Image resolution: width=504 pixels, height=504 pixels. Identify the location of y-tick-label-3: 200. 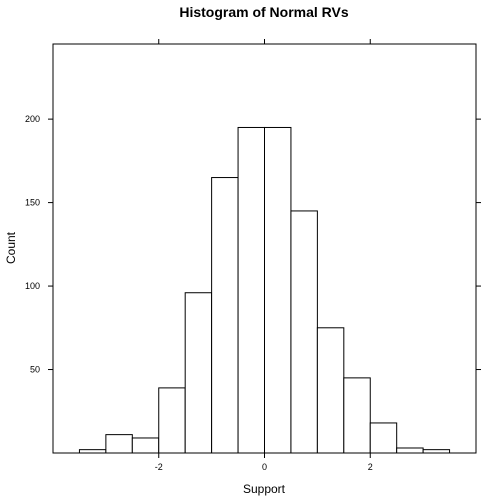
(32, 119).